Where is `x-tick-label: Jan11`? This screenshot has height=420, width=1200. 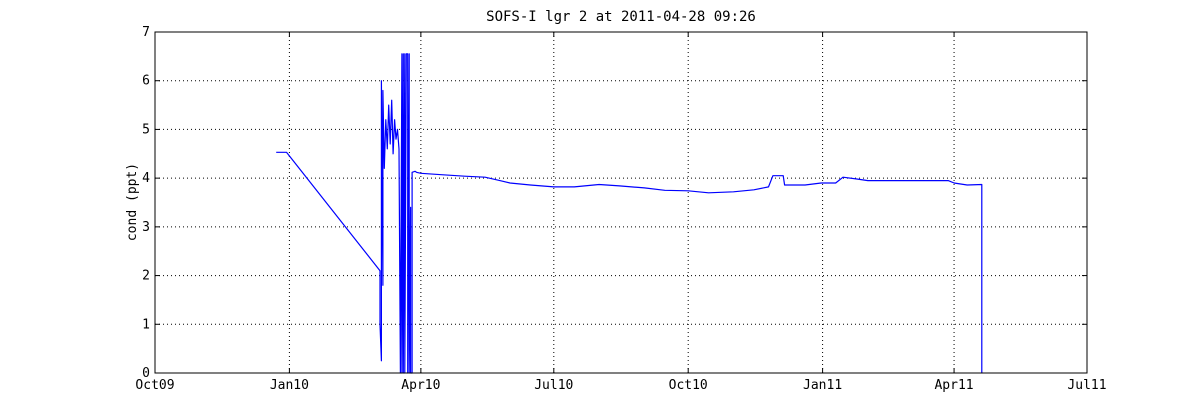 x-tick-label: Jan11 is located at coordinates (822, 385).